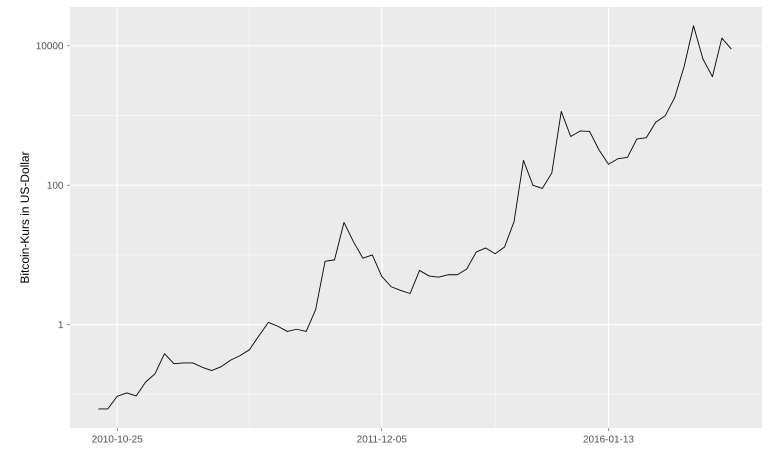 This screenshot has height=475, width=770. What do you see at coordinates (609, 439) in the screenshot?
I see `x-tick-label: 2016-01-13` at bounding box center [609, 439].